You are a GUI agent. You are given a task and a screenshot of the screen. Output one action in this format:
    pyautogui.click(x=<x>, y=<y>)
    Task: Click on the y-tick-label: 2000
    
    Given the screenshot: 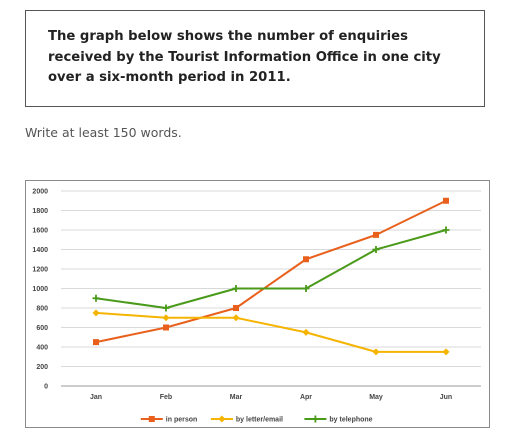 What is the action you would take?
    pyautogui.click(x=40, y=192)
    